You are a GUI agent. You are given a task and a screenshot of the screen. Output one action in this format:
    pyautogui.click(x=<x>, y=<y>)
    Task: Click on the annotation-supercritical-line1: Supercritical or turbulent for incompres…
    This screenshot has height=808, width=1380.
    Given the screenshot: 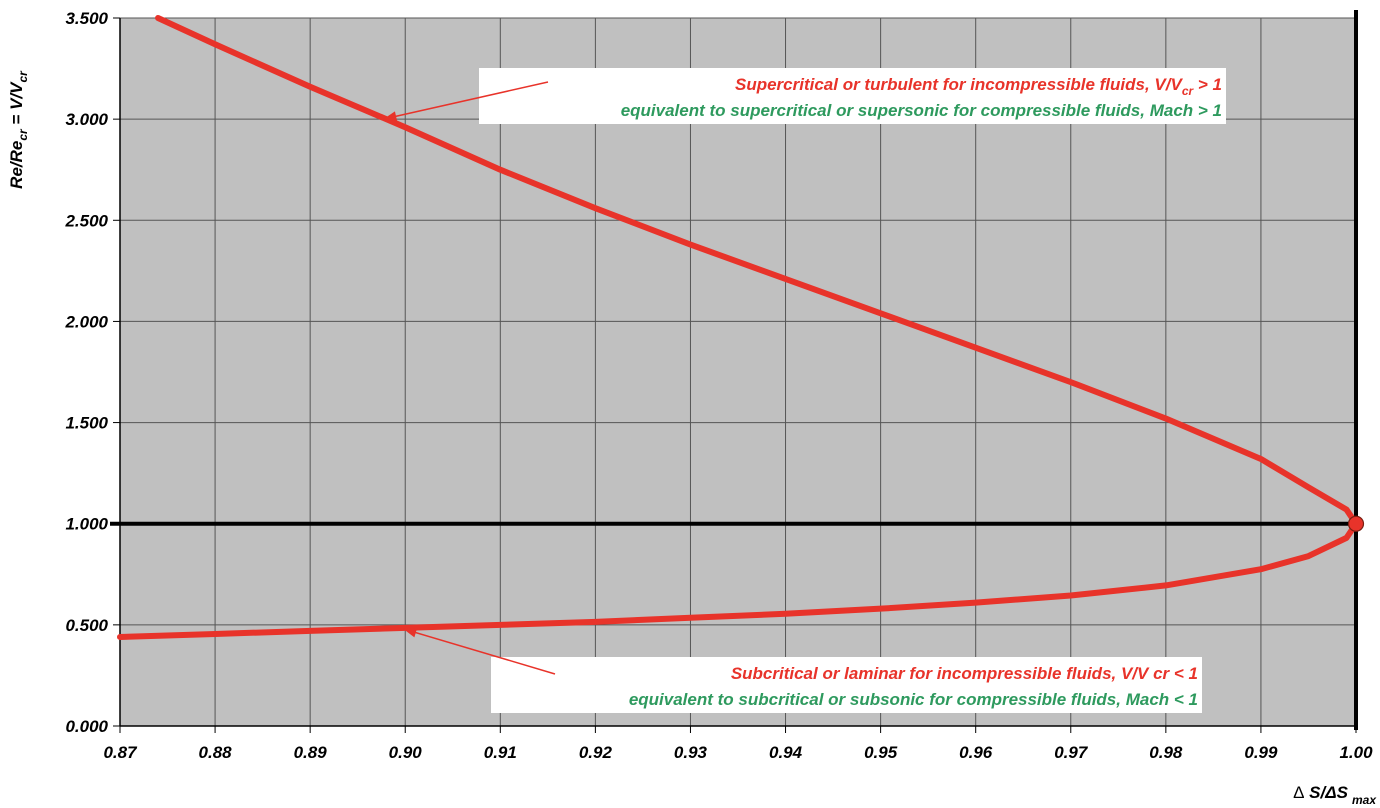 What is the action you would take?
    pyautogui.click(x=978, y=86)
    